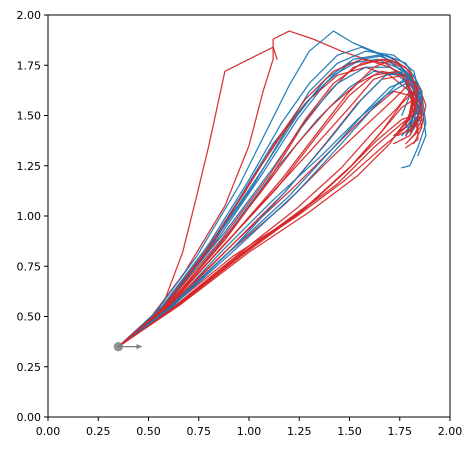  What do you see at coordinates (29, 367) in the screenshot?
I see `y-tick-label: 0.25` at bounding box center [29, 367].